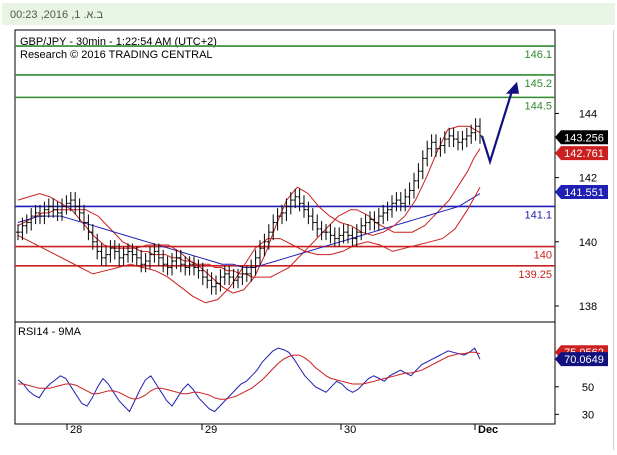 This screenshot has height=455, width=617. What do you see at coordinates (588, 243) in the screenshot?
I see `y-tick-label: 140` at bounding box center [588, 243].